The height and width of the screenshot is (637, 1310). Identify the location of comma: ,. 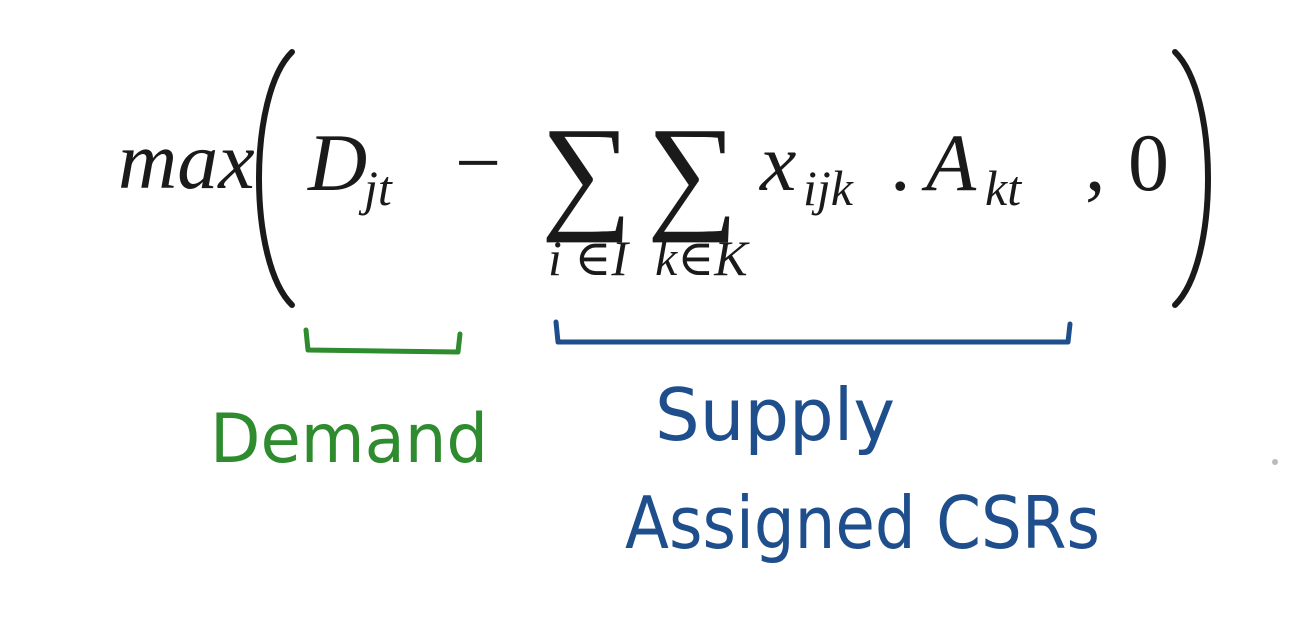
(1095, 162).